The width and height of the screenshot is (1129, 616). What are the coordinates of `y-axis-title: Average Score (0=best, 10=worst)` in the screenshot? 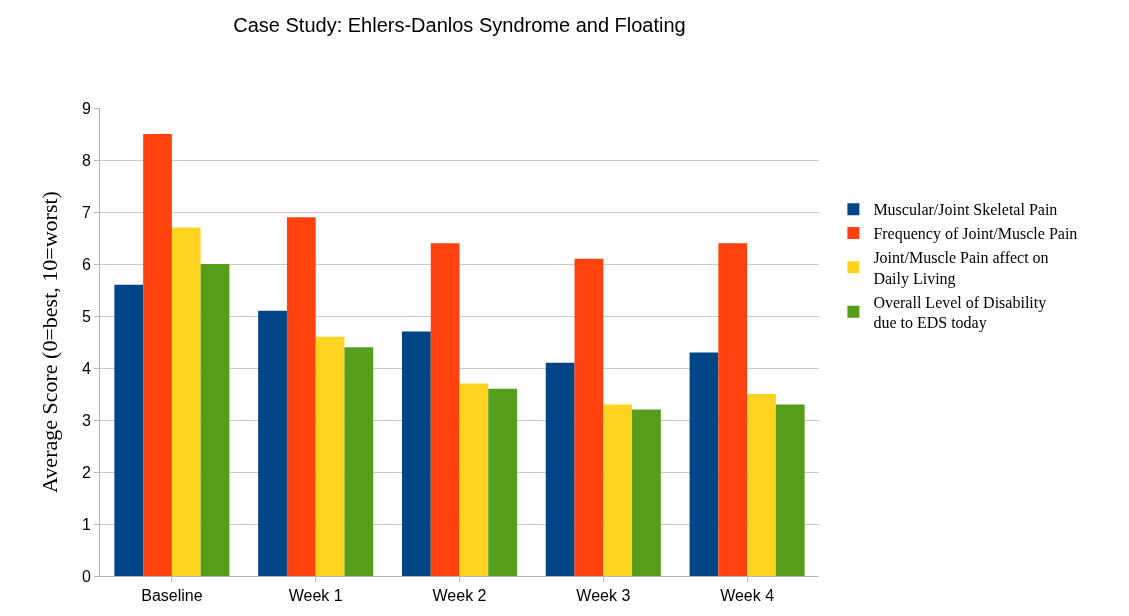 It's located at (49, 342).